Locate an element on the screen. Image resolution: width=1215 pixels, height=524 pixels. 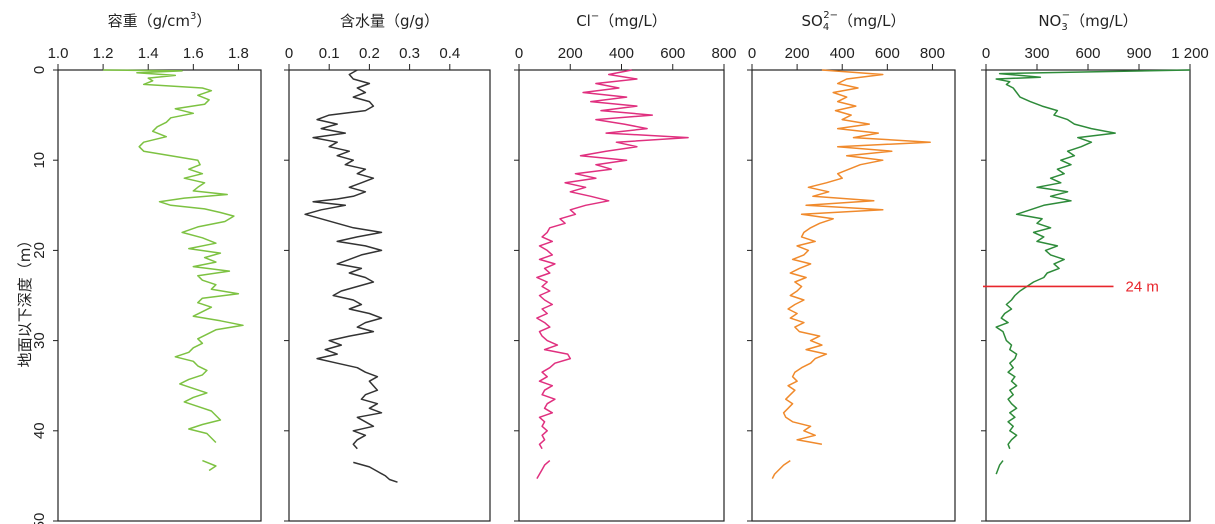
panel-title: 含水量（g/g） is located at coordinates (389, 21).